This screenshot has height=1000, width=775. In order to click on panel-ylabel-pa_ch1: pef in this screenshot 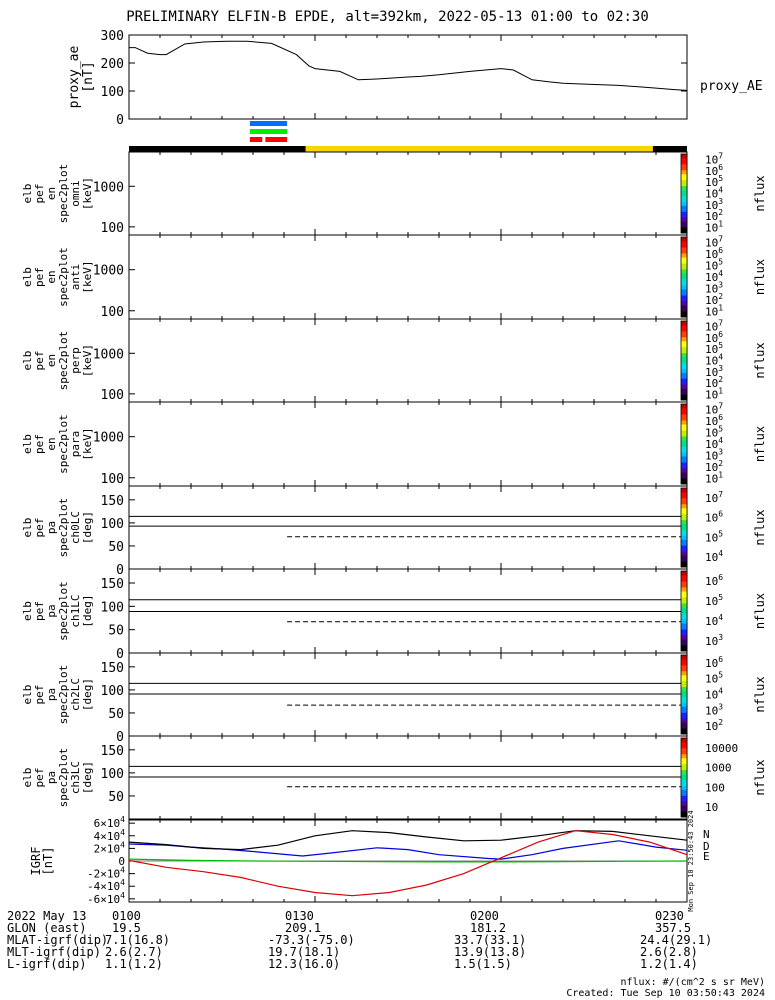, I will do `click(39, 611)`.